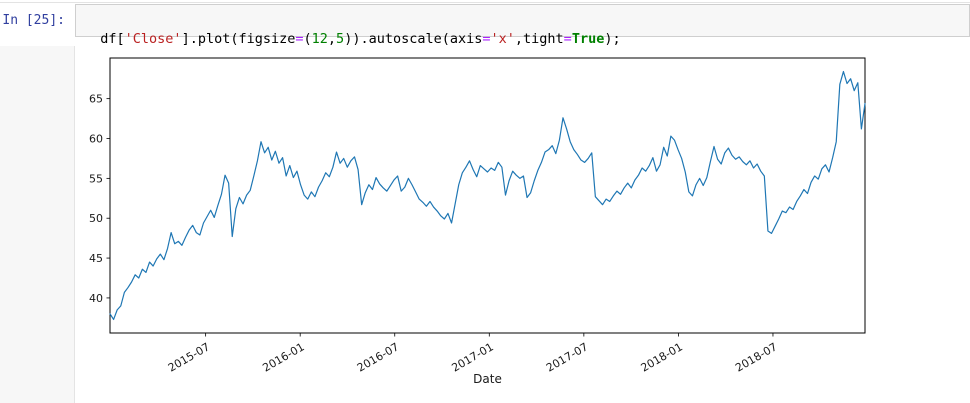 The height and width of the screenshot is (403, 970). I want to click on y-tick-label: 60, so click(96, 139).